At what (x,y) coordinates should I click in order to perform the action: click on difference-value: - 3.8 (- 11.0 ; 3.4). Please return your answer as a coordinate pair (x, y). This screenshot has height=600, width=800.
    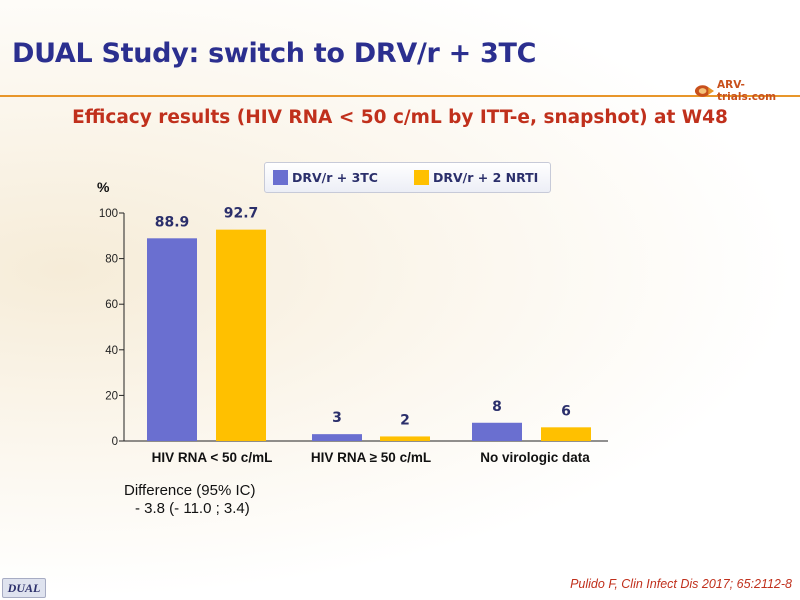
    Looking at the image, I should click on (192, 508).